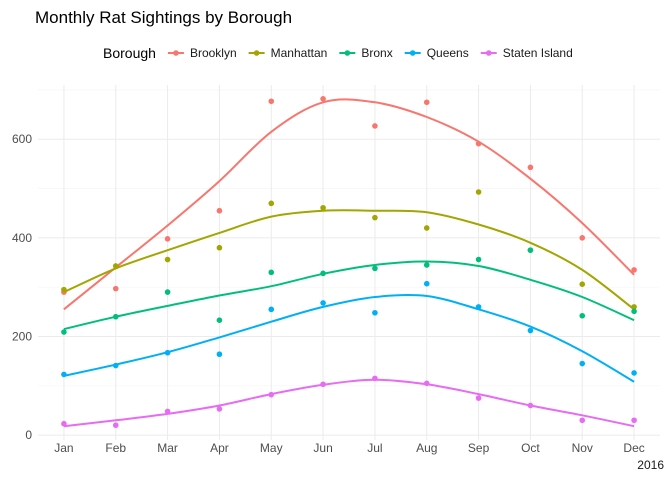  What do you see at coordinates (22, 287) in the screenshot?
I see `y-axis: 0 200 400 600` at bounding box center [22, 287].